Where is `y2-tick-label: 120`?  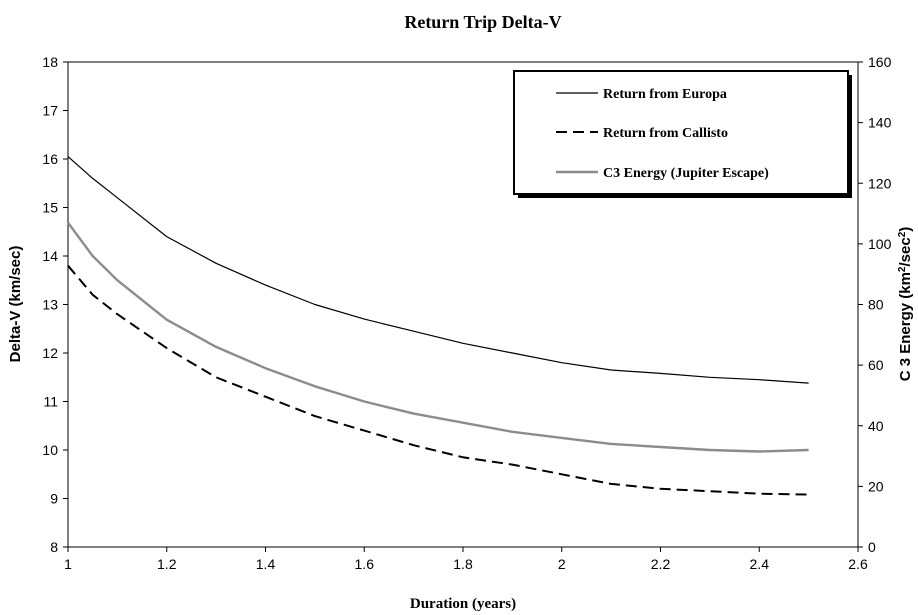 y2-tick-label: 120 is located at coordinates (880, 183).